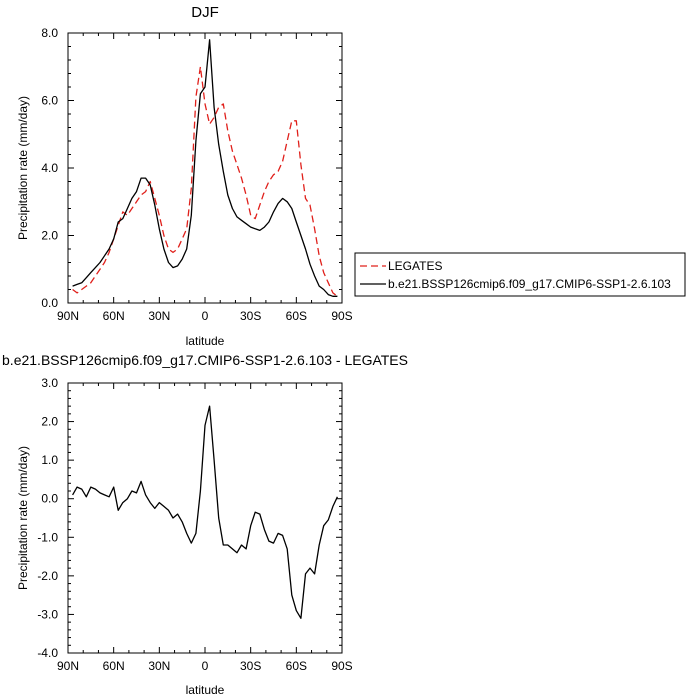 The image size is (700, 700). Describe the element at coordinates (250, 316) in the screenshot. I see `top-x-tick-label: 30S` at that location.